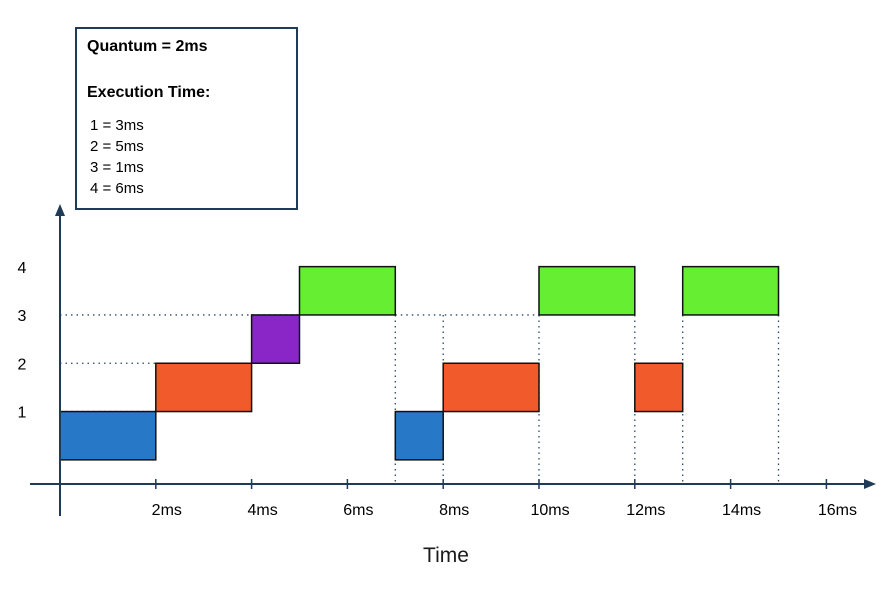 This screenshot has width=892, height=590. I want to click on y-axis-arrow, so click(60, 210).